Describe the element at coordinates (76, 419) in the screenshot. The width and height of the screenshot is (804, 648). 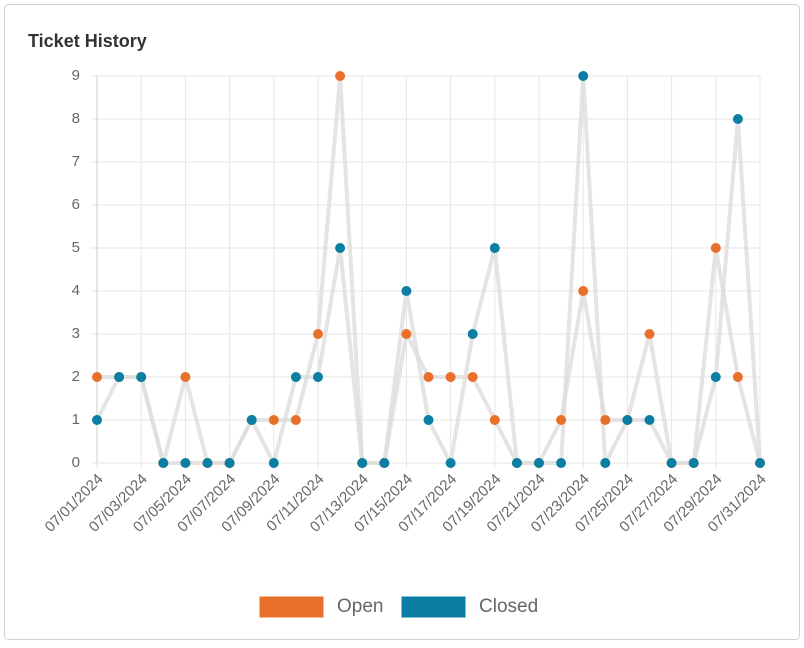
I see `y-tick-label: 1` at that location.